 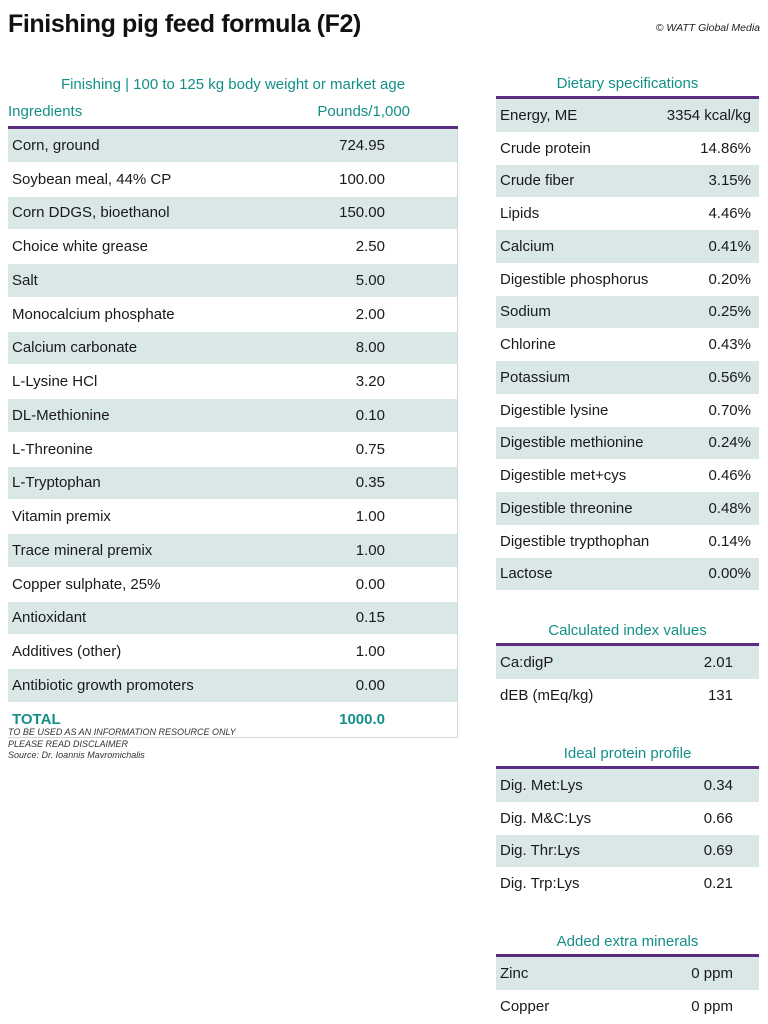 What do you see at coordinates (232, 348) in the screenshot?
I see `table-row: Calcium carbonate 8.00` at bounding box center [232, 348].